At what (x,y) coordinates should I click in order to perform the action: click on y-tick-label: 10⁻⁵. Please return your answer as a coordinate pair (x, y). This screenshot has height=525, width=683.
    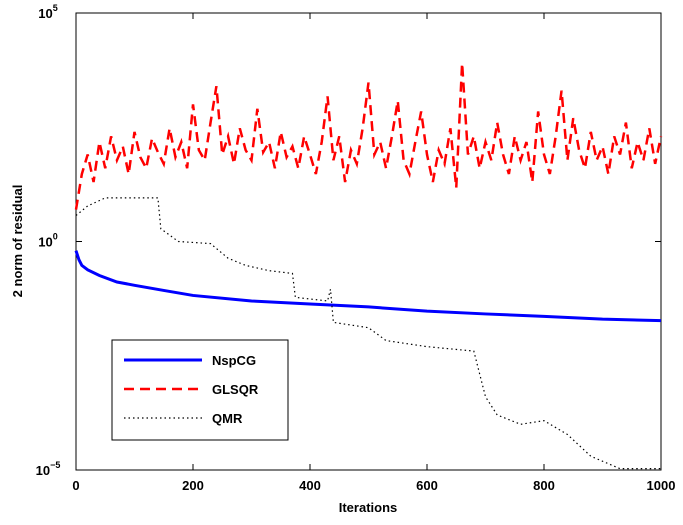
    Looking at the image, I should click on (48, 469).